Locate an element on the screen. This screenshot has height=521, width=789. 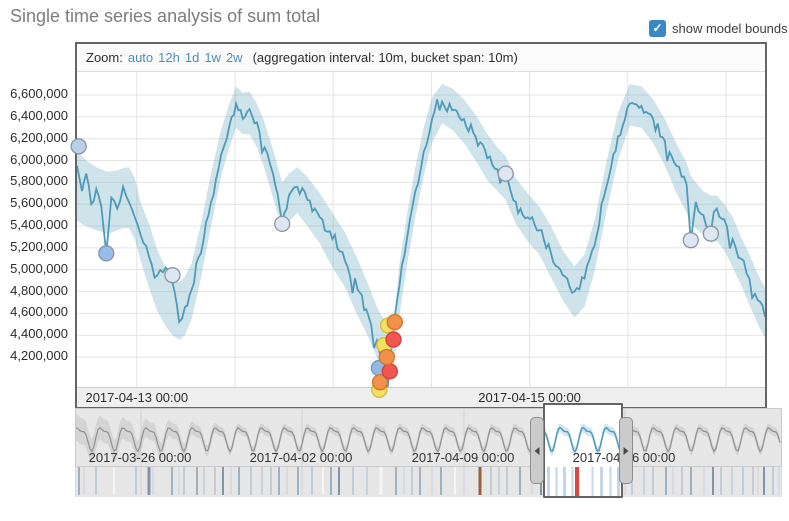
anomaly-swimlane is located at coordinates (428, 482).